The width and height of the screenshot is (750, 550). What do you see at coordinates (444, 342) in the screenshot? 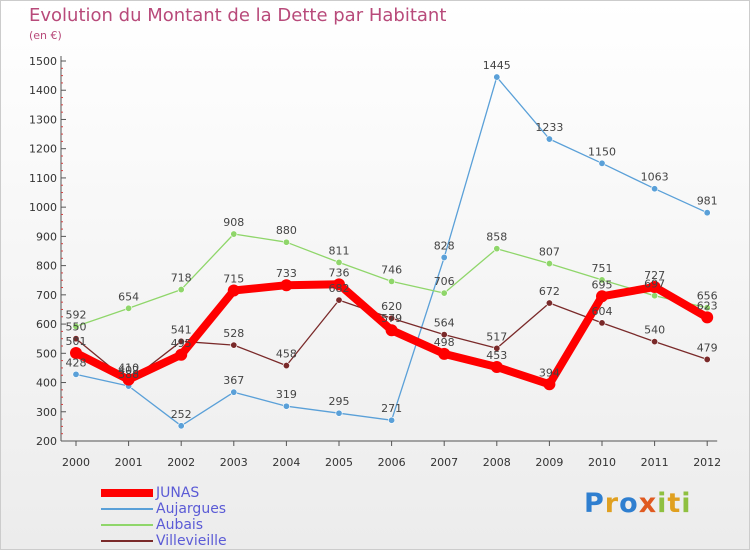
I see `data-label: 498` at bounding box center [444, 342].